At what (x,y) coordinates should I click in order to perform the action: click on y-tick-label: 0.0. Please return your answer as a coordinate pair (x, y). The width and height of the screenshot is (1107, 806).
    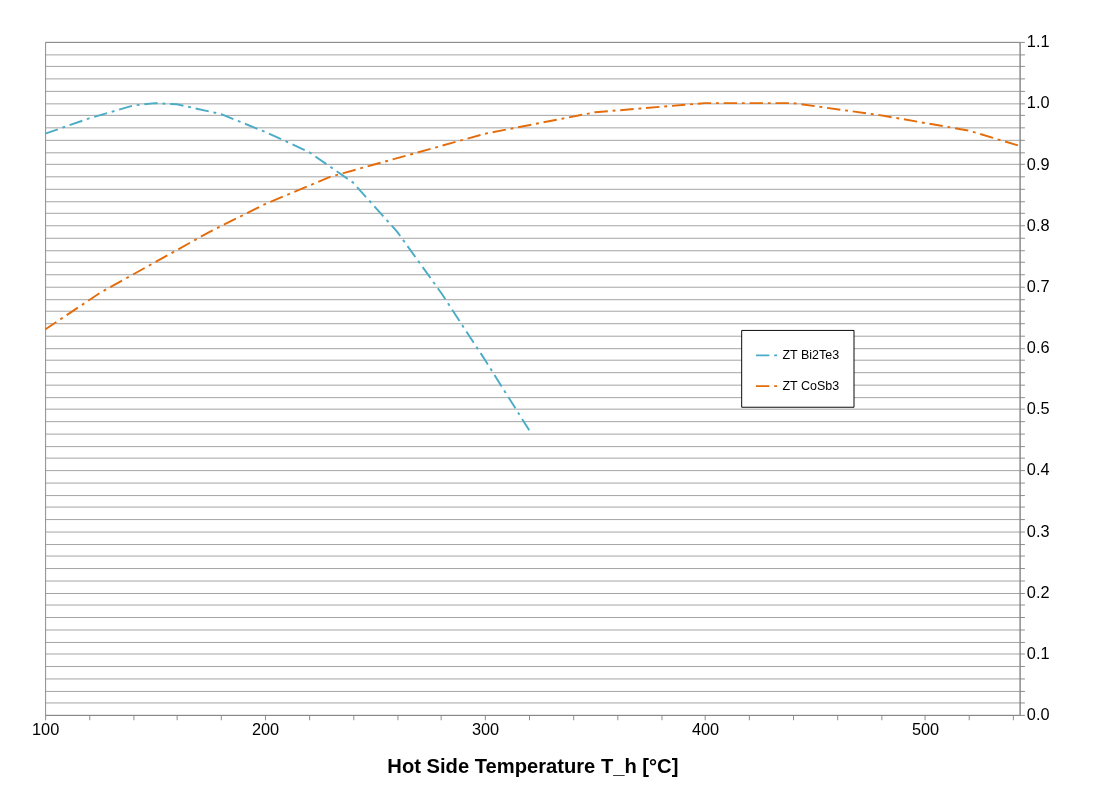
    Looking at the image, I should click on (1038, 714).